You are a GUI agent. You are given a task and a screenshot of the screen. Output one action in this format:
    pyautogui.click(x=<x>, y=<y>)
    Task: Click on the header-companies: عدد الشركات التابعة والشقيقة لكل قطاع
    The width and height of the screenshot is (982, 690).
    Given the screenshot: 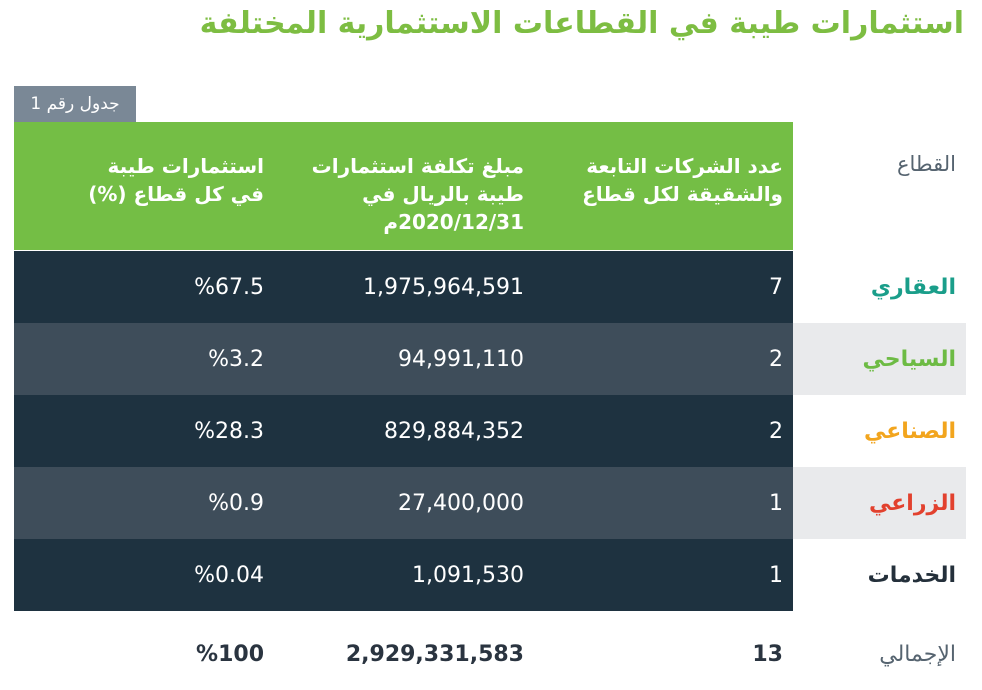 What is the action you would take?
    pyautogui.click(x=682, y=180)
    